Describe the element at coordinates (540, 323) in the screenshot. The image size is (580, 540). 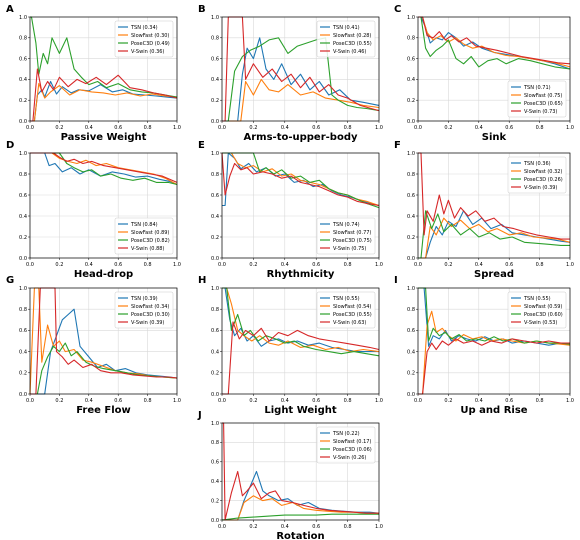
I see `legend-label-v-swin: V-Swin (0.53)` at that location.